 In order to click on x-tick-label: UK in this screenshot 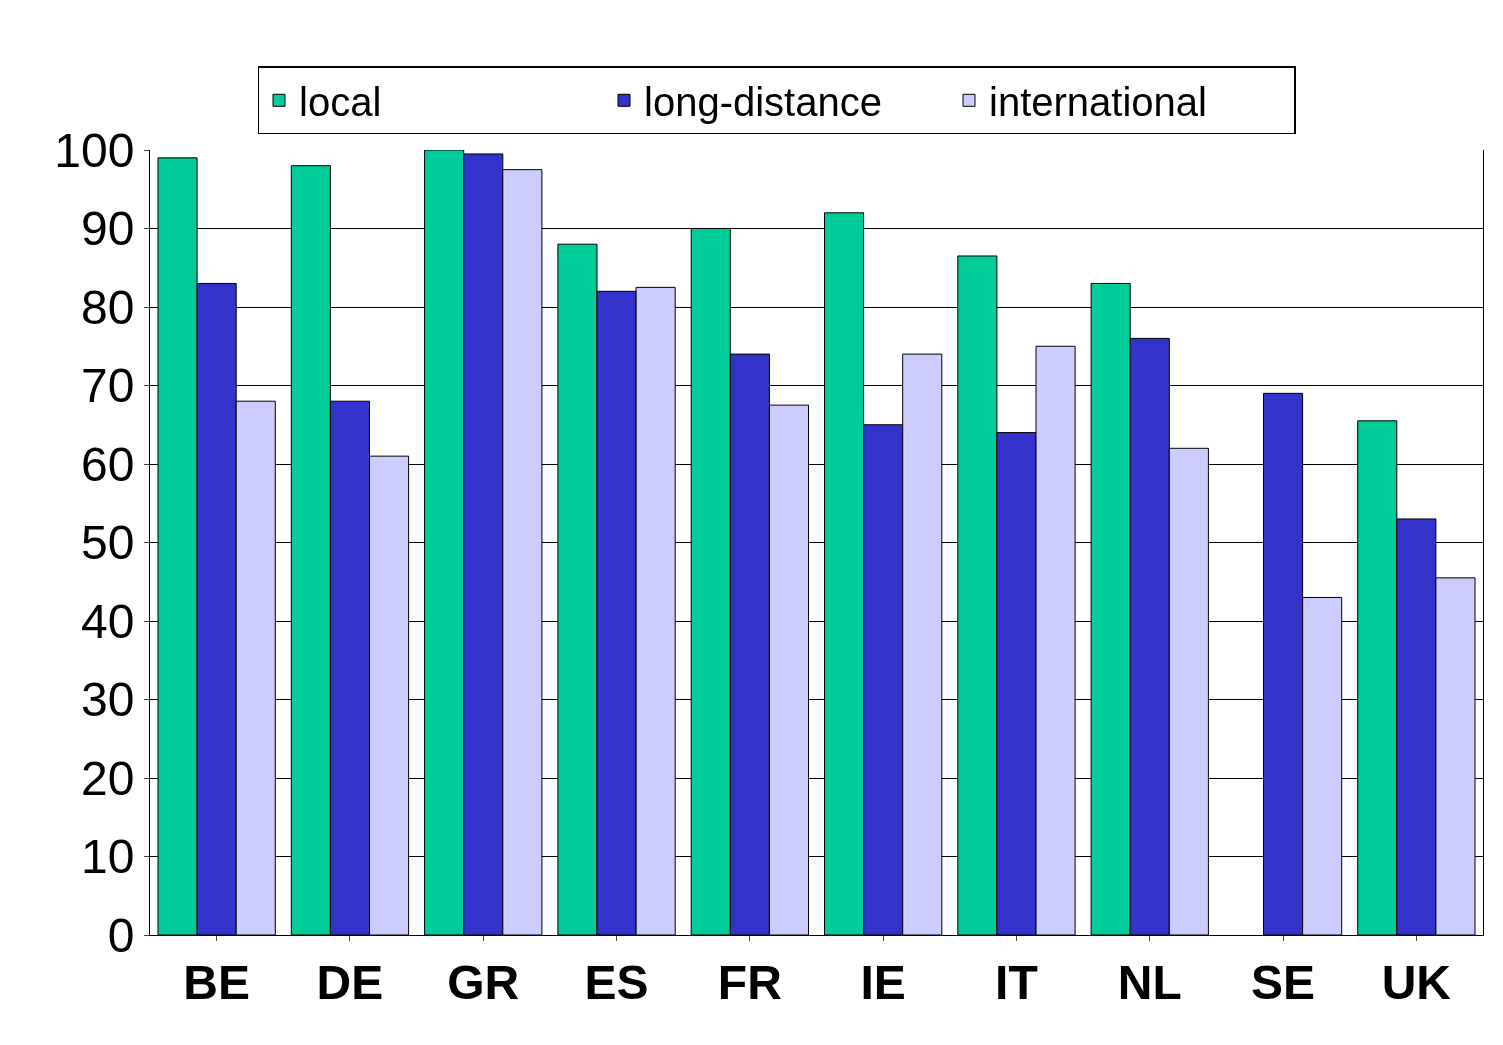, I will do `click(1416, 982)`.